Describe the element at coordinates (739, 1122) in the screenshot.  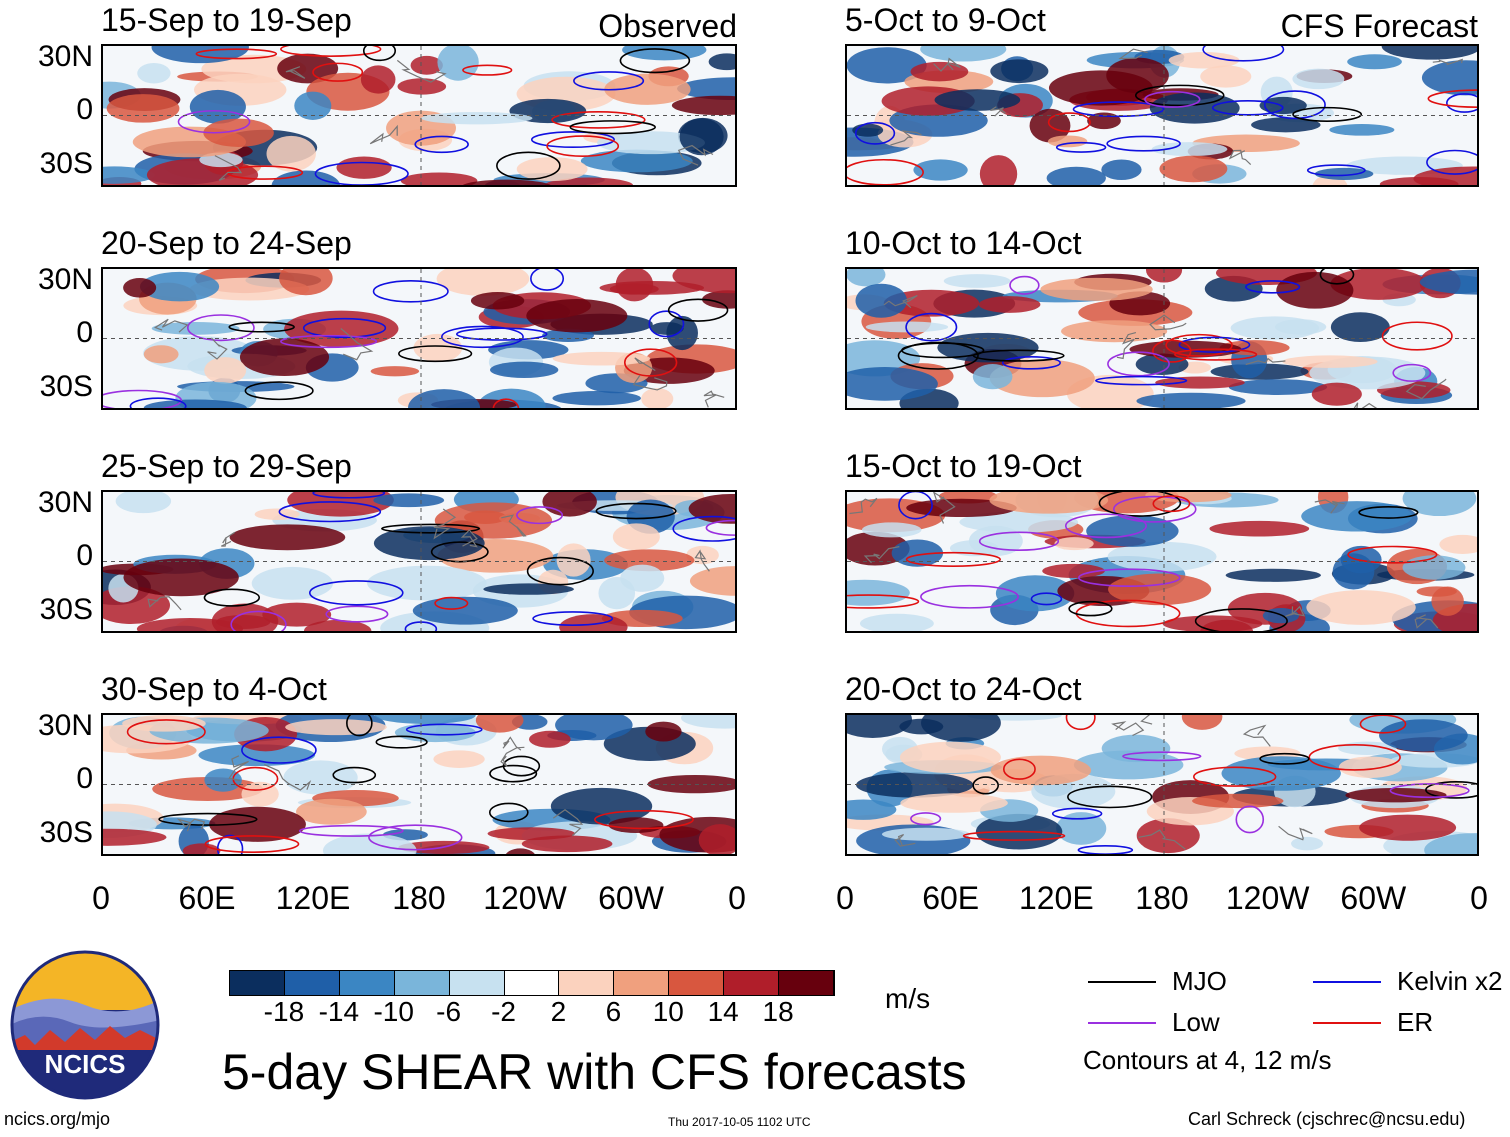
I see `timestamp: Thu 2017-10-05 1102 UTC` at that location.